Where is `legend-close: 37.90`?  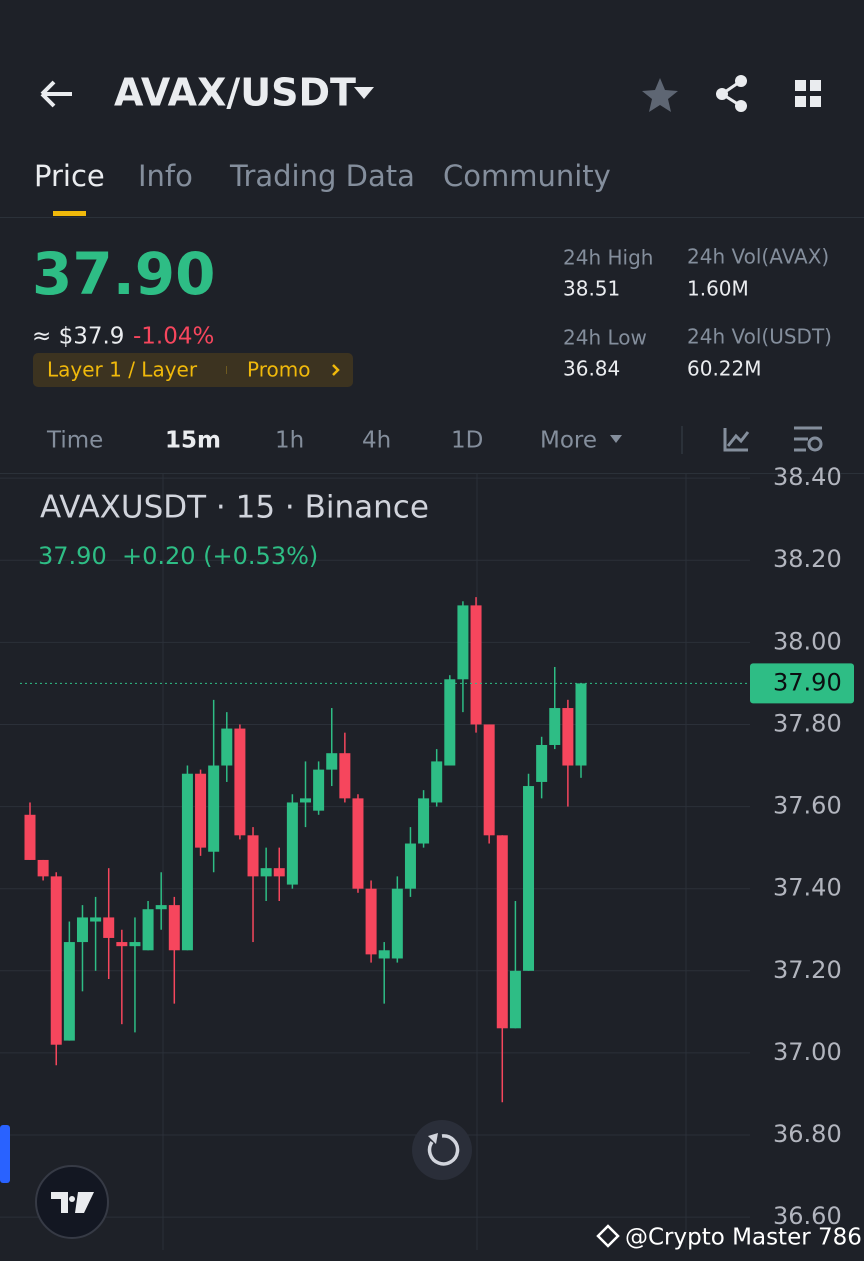 legend-close: 37.90 is located at coordinates (72, 556).